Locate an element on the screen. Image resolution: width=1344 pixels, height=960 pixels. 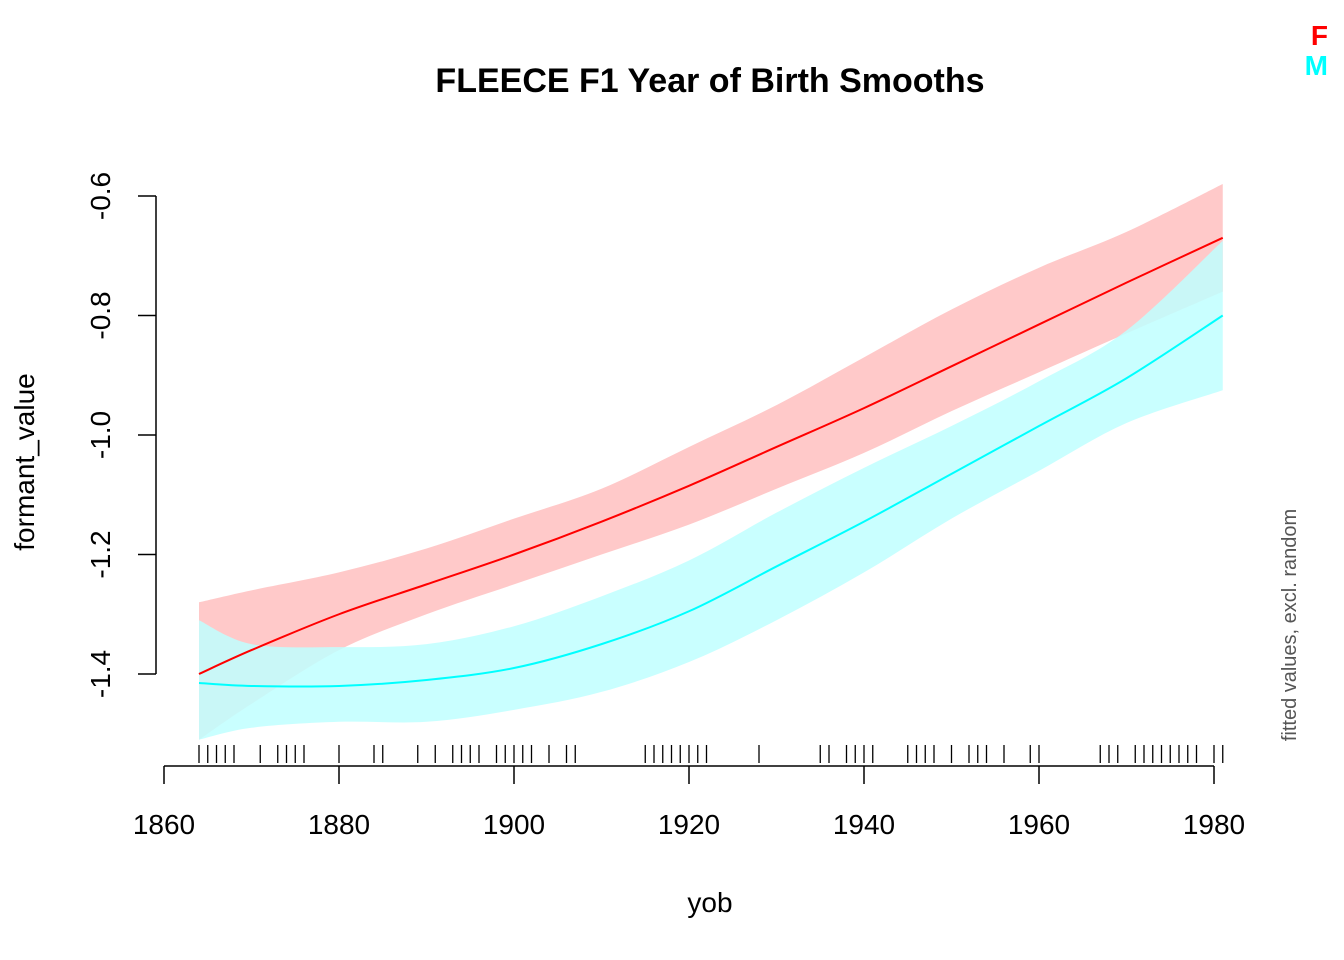
legend-item-m: M is located at coordinates (1316, 65).